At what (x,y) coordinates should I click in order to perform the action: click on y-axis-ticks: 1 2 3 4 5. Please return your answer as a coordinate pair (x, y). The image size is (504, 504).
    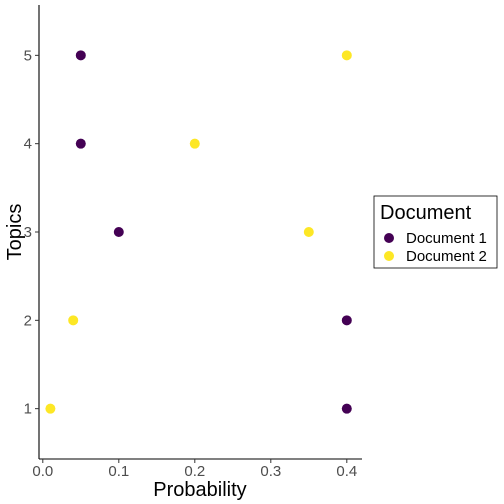
    Looking at the image, I should click on (31, 232).